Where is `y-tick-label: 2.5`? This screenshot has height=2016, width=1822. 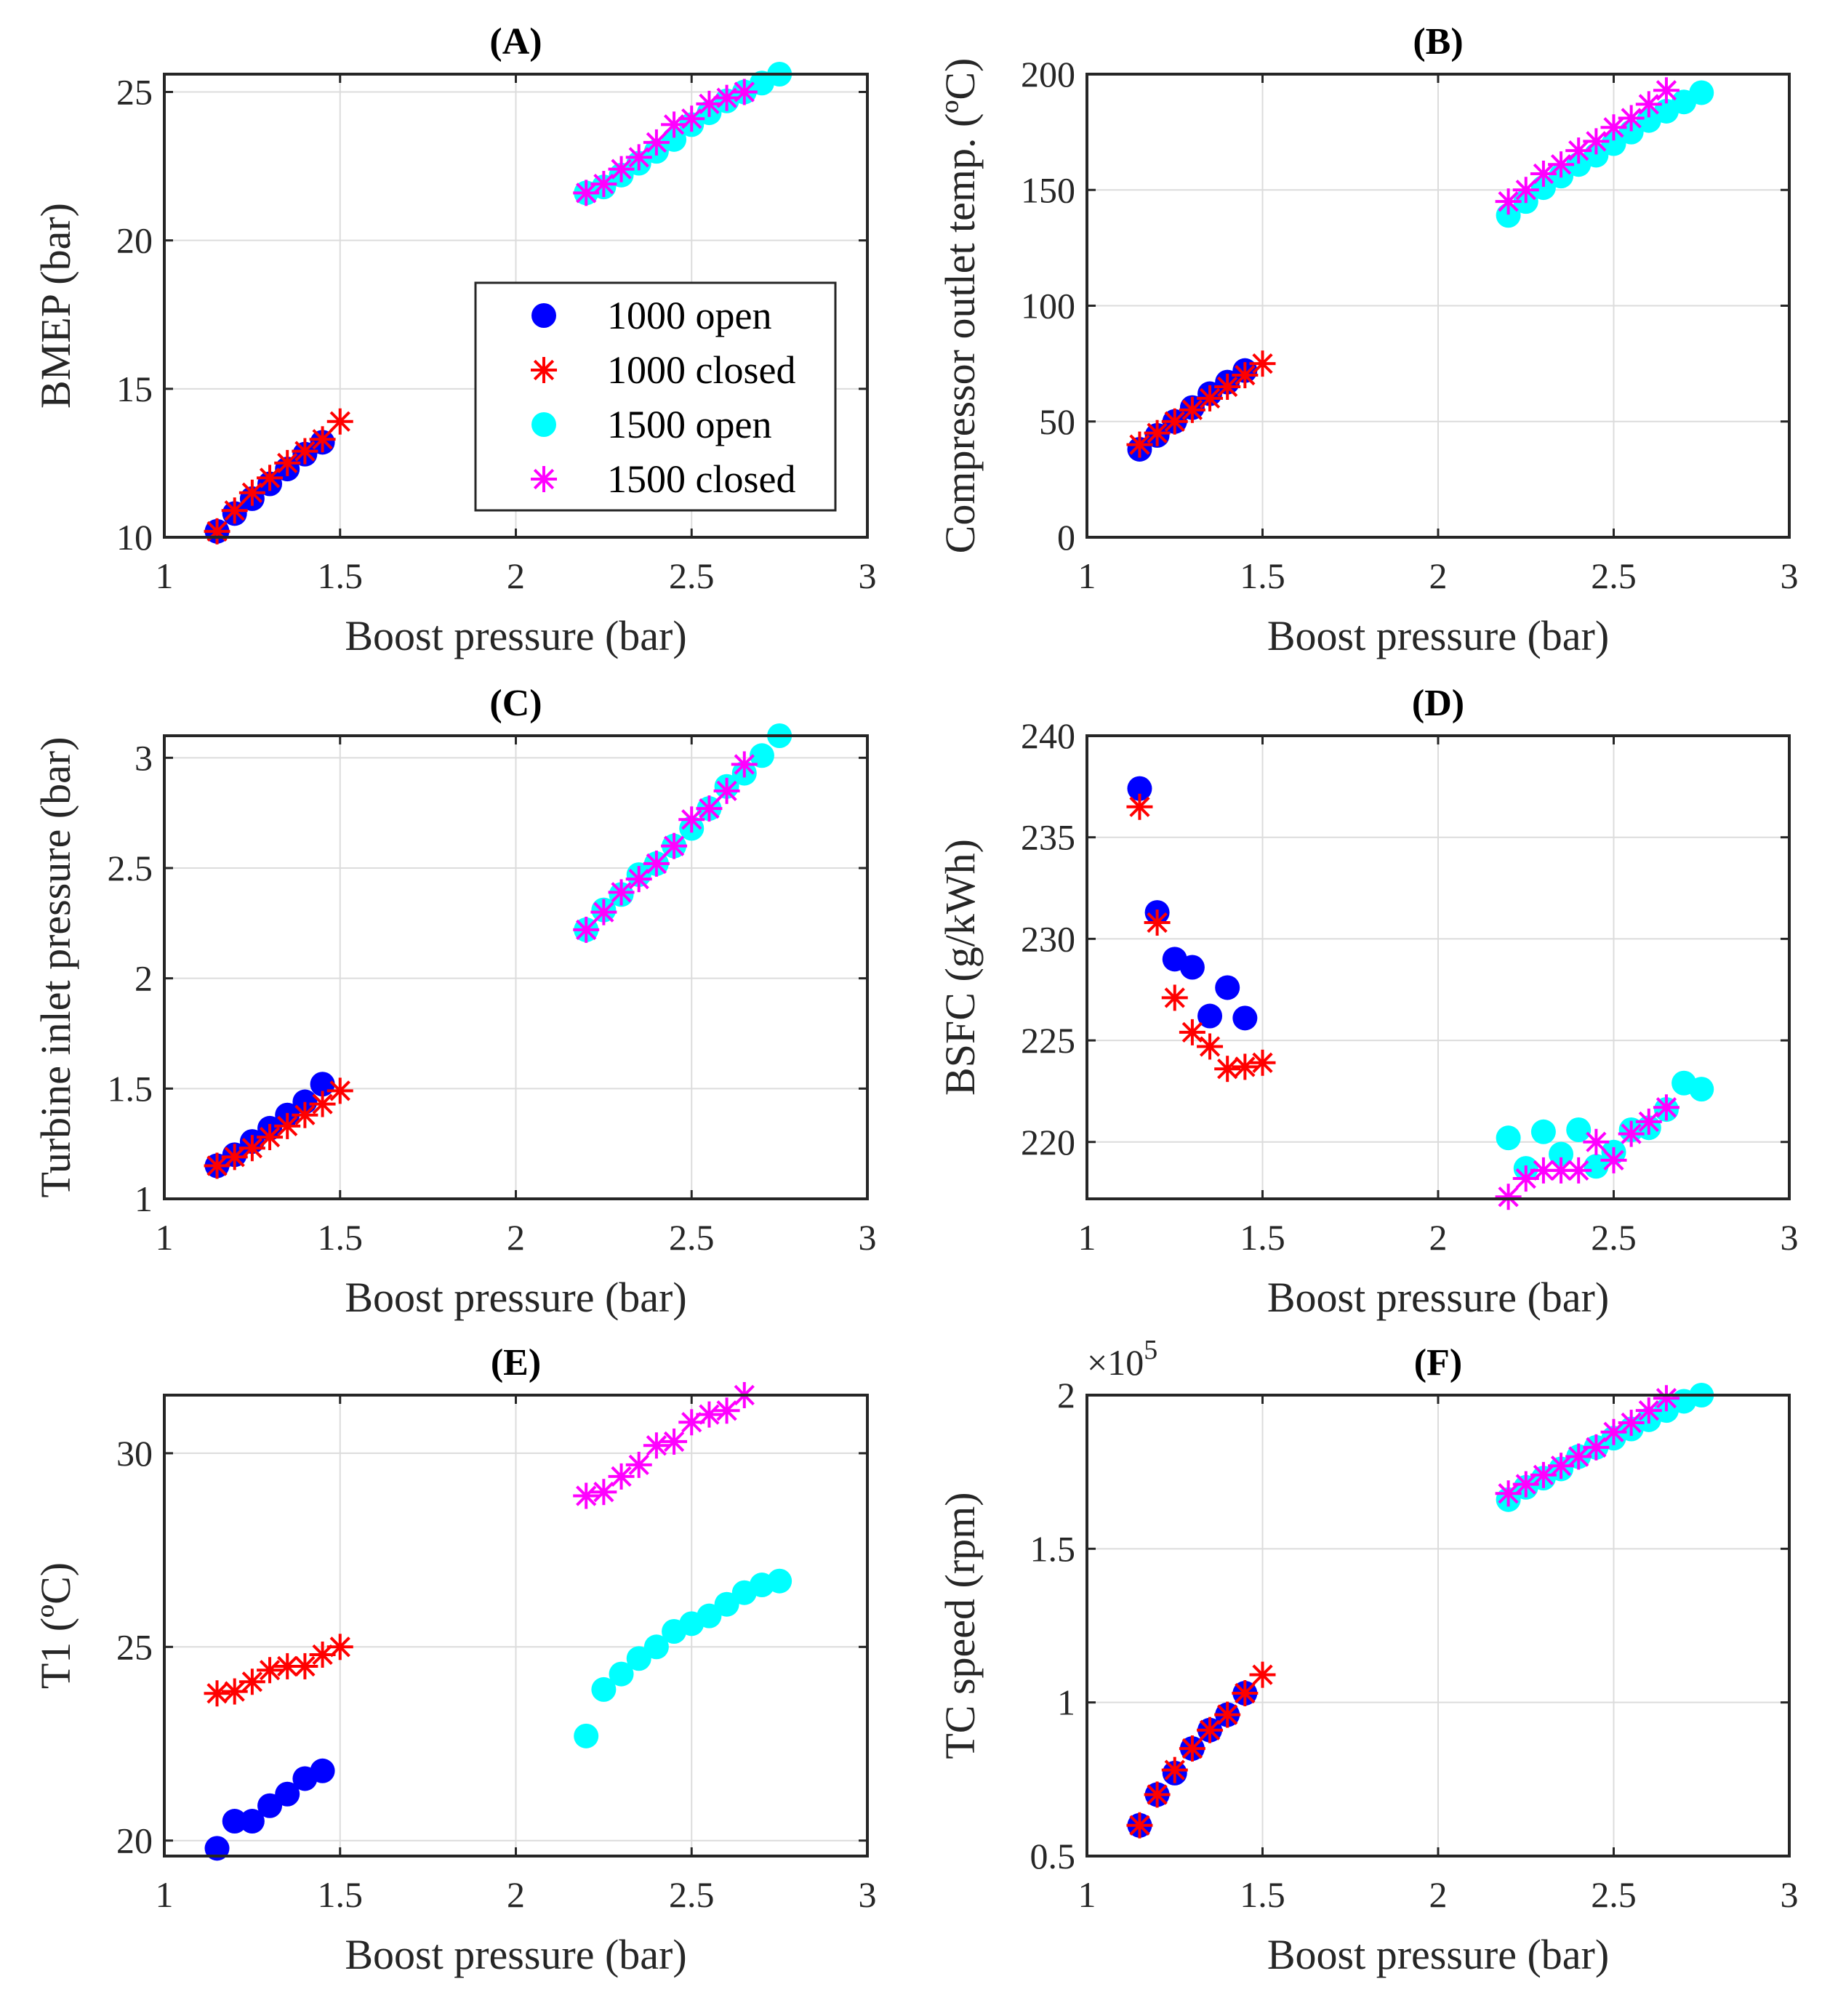 y-tick-label: 2.5 is located at coordinates (130, 868).